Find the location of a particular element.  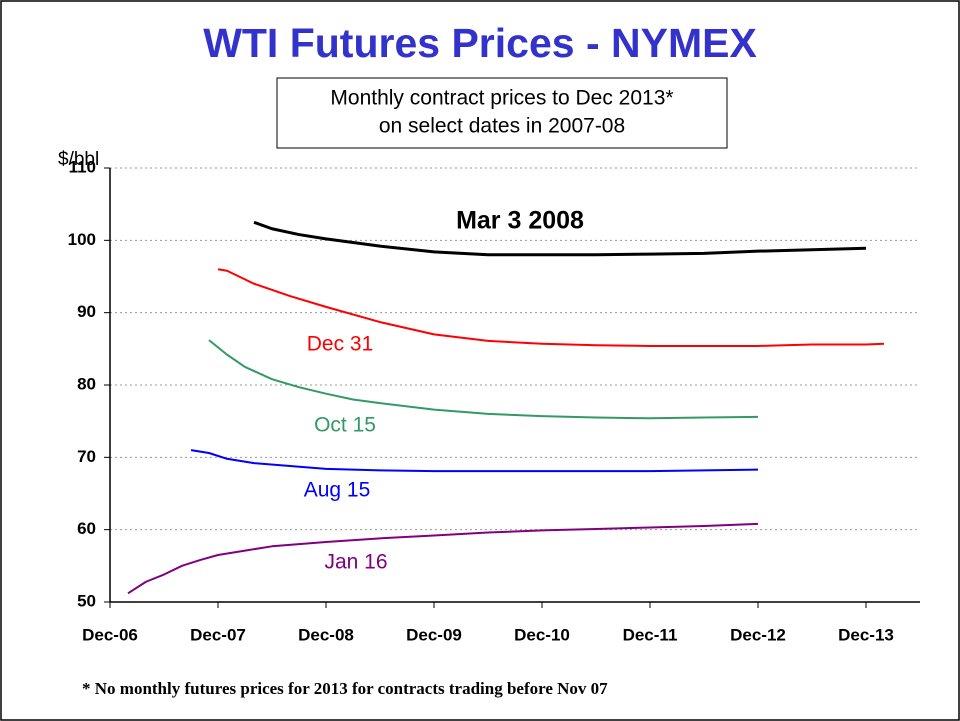

x-tick-label: Dec-07 is located at coordinates (218, 634).